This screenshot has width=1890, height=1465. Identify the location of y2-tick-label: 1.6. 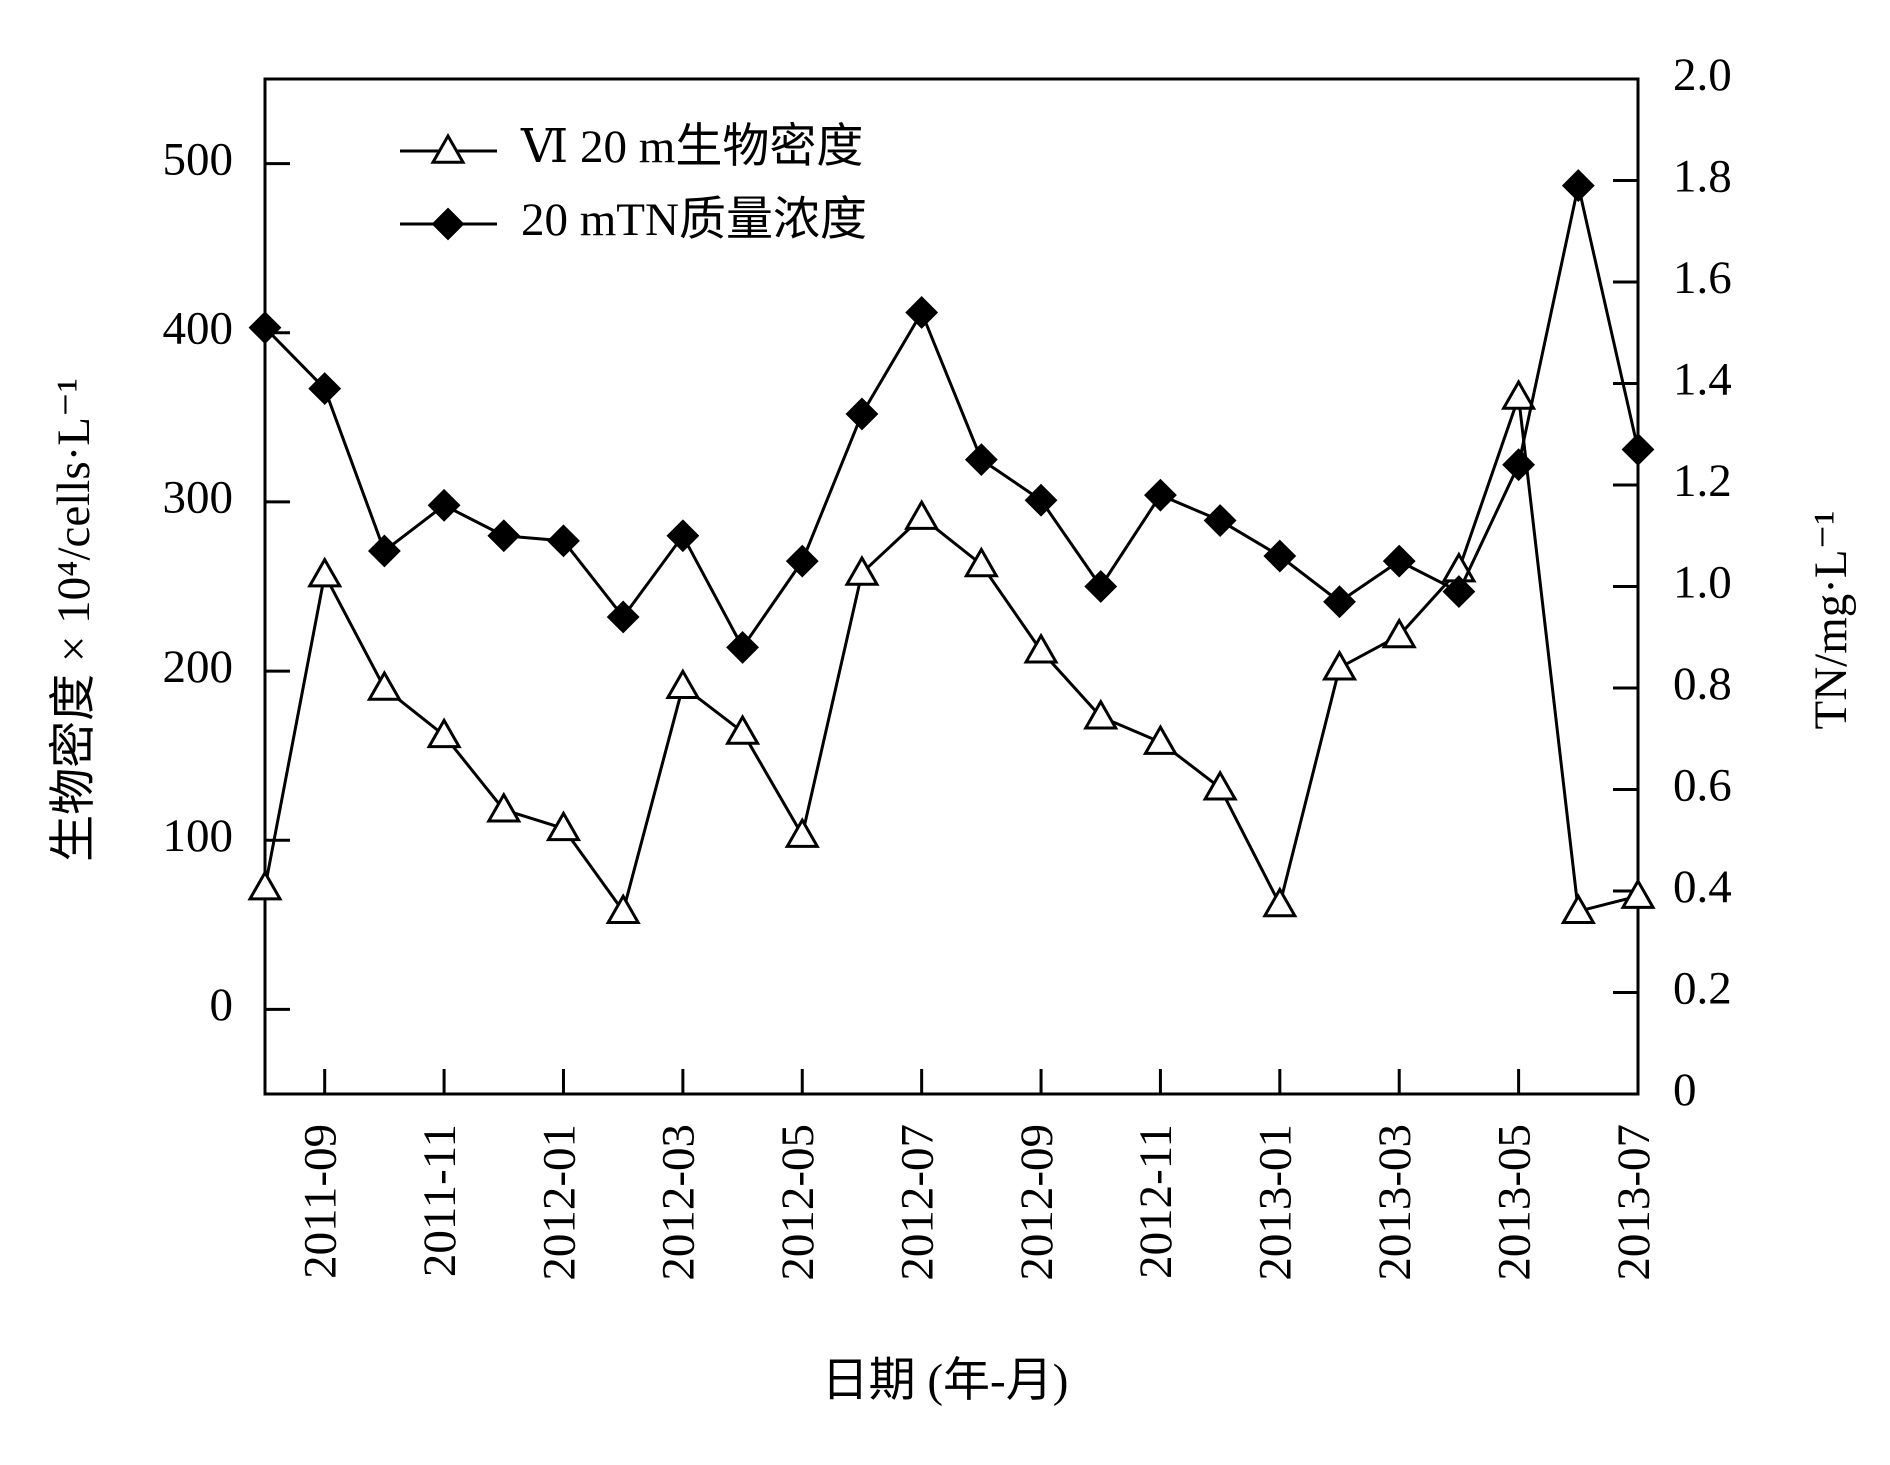
(1702, 278).